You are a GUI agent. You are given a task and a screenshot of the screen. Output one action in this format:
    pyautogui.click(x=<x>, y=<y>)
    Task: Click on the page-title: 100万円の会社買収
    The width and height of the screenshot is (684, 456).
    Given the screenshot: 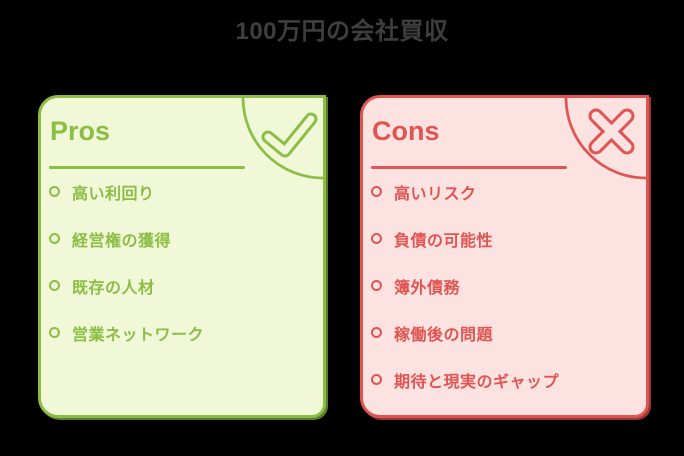 What is the action you would take?
    pyautogui.click(x=342, y=31)
    